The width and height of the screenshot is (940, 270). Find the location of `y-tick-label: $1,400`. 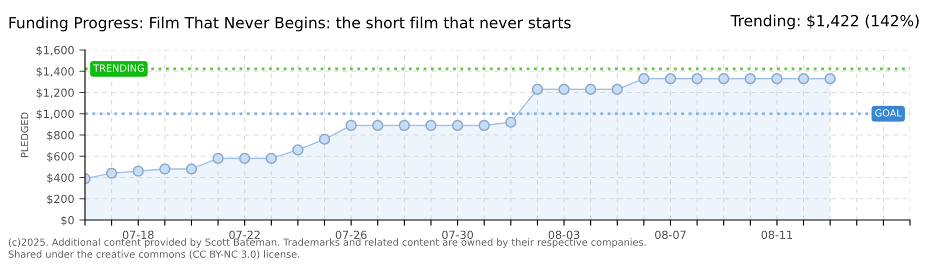

y-tick-label: $1,400 is located at coordinates (55, 72).